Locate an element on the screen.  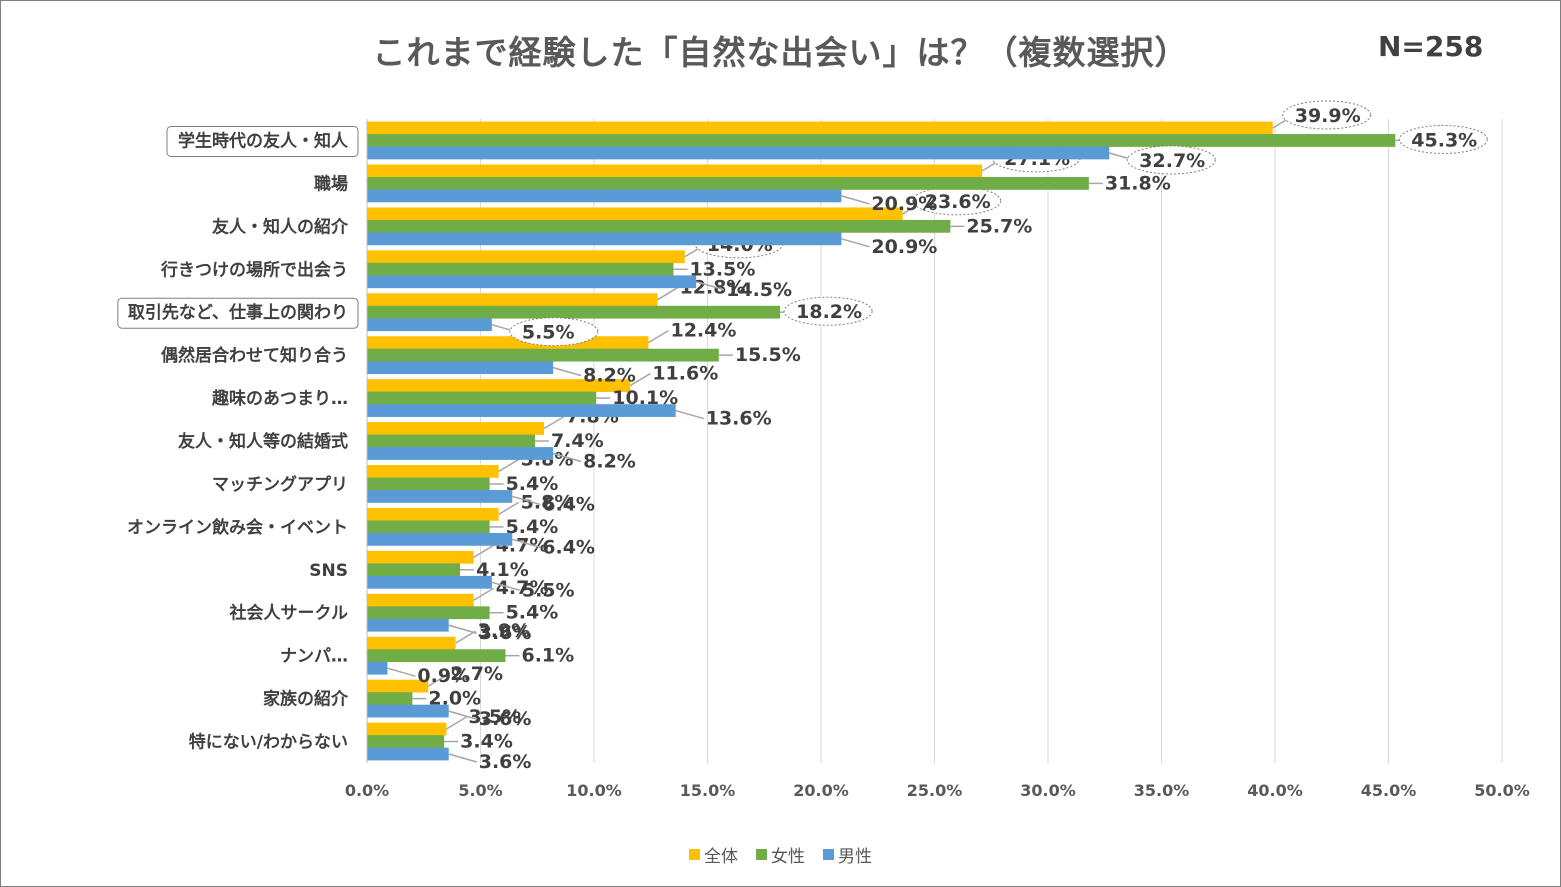
x-tick-label: 30.0% is located at coordinates (1048, 790).